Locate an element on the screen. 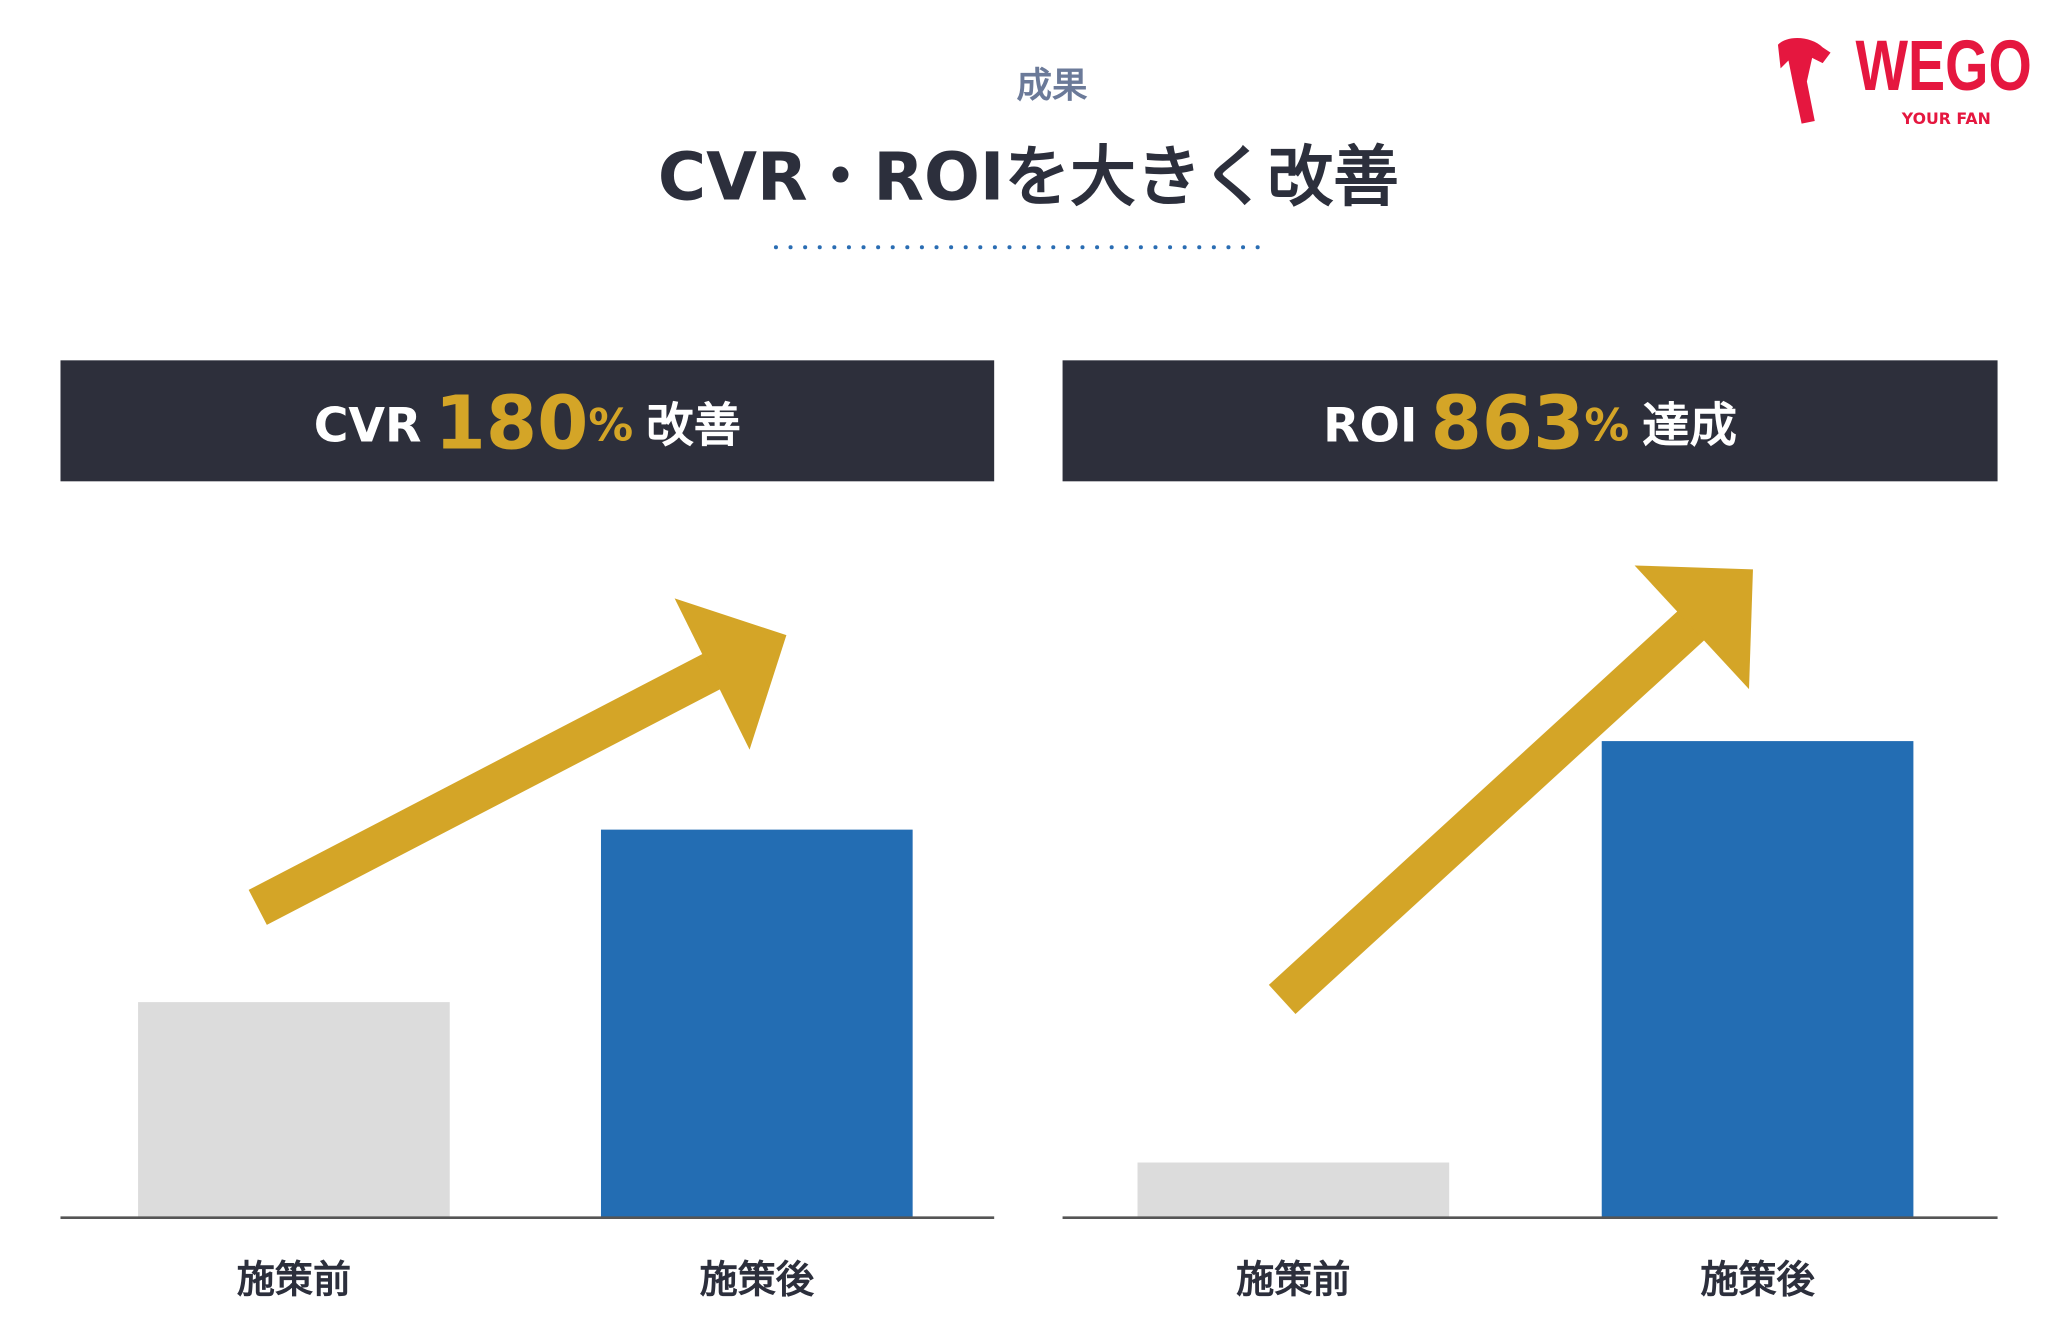 The image size is (2062, 1344). logo-icon is located at coordinates (1804, 81).